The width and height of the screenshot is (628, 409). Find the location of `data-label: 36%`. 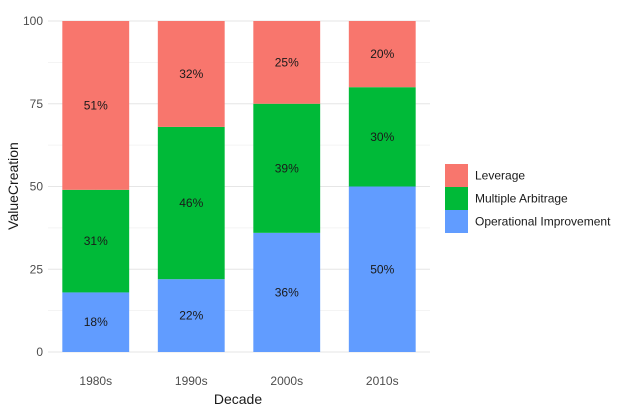

data-label: 36% is located at coordinates (287, 292).